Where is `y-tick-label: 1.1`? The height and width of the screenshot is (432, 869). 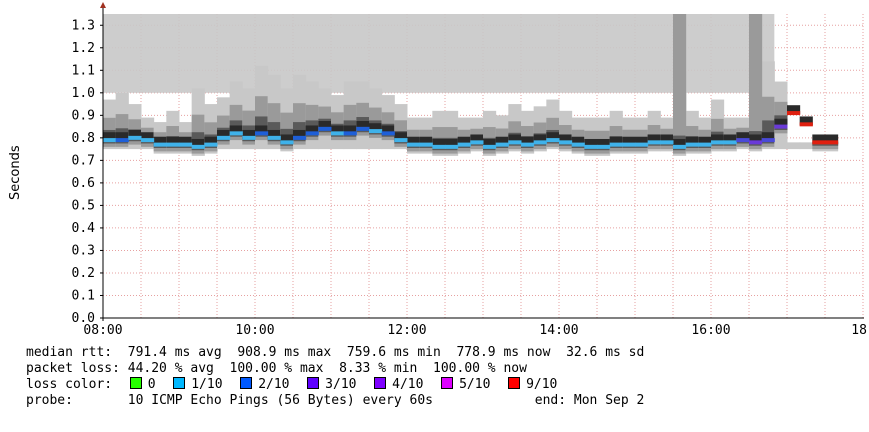 y-tick-label: 1.1 is located at coordinates (83, 70).